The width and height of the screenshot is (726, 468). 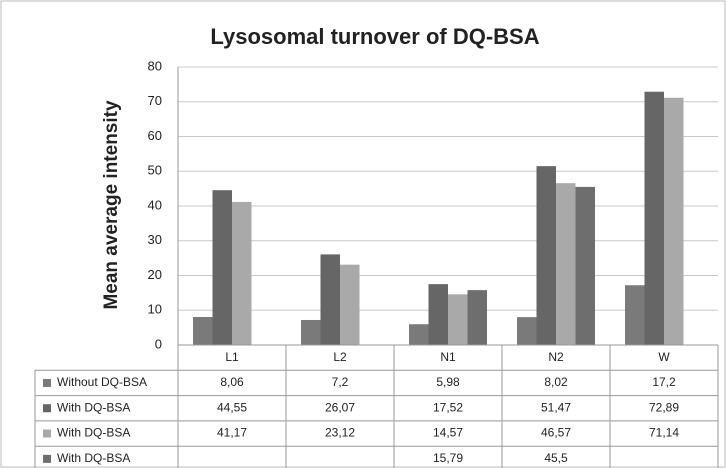 What do you see at coordinates (448, 382) in the screenshot?
I see `table-value: 5,98` at bounding box center [448, 382].